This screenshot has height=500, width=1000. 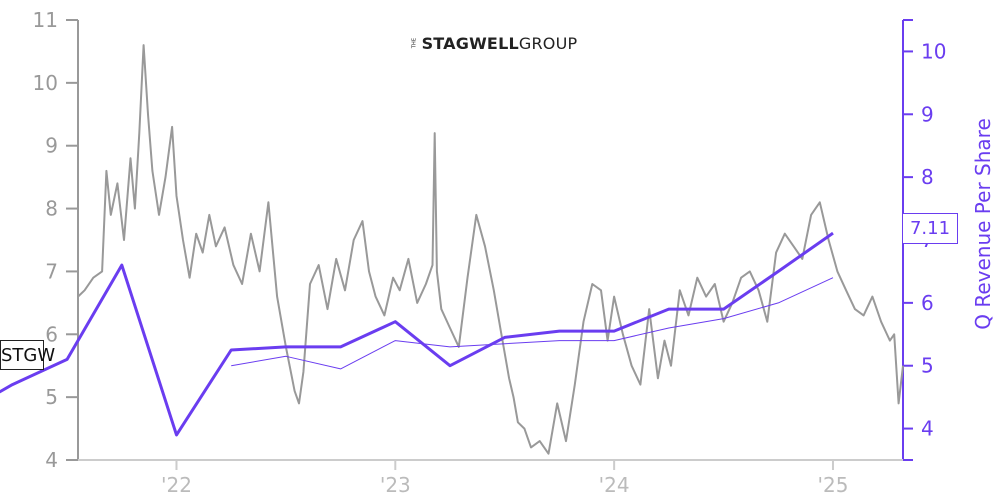 What do you see at coordinates (470, 43) in the screenshot?
I see `logo-bold-text: STAGWELL` at bounding box center [470, 43].